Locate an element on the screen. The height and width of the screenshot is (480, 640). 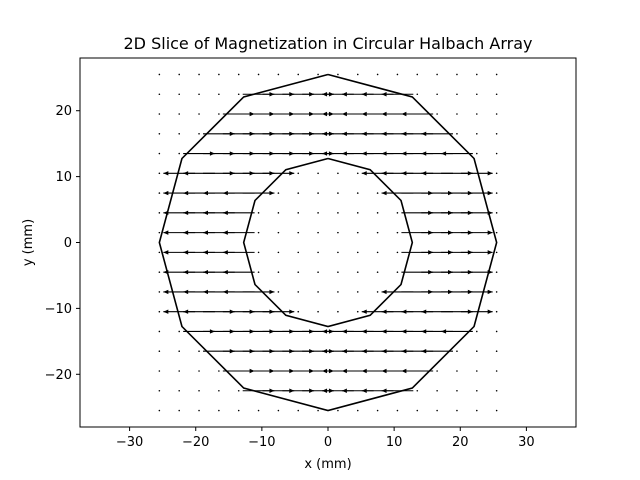
y-tick-label: −10 is located at coordinates (58, 309).